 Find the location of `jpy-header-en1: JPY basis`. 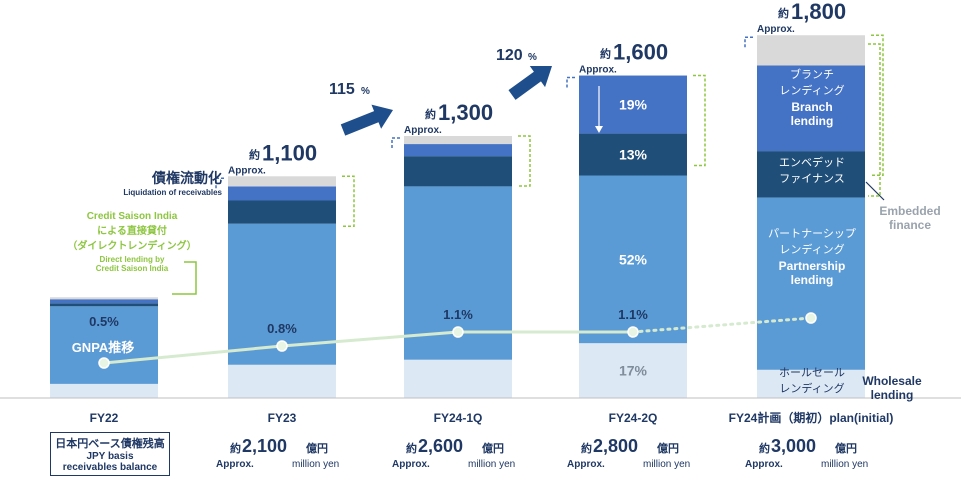

jpy-header-en1: JPY basis is located at coordinates (110, 456).